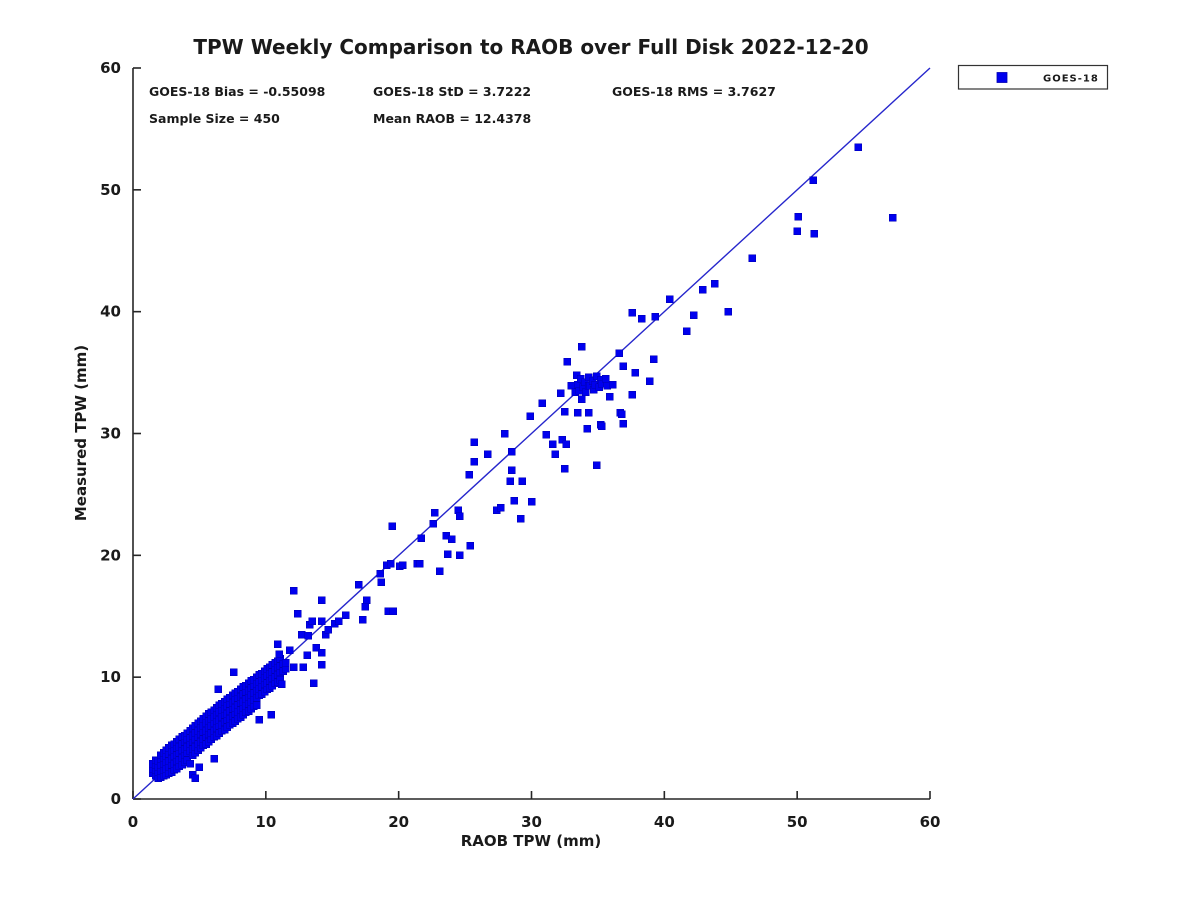 This screenshot has width=1200, height=904. What do you see at coordinates (797, 822) in the screenshot?
I see `x-tick-label: 50` at bounding box center [797, 822].